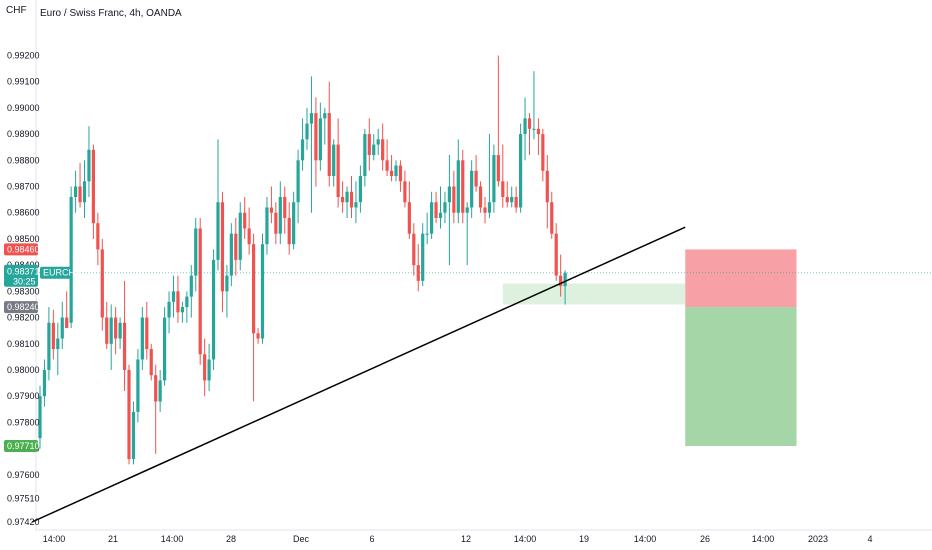 The height and width of the screenshot is (550, 932). Describe the element at coordinates (23, 446) in the screenshot. I see `target-price-tag-value: 0.97710` at that location.